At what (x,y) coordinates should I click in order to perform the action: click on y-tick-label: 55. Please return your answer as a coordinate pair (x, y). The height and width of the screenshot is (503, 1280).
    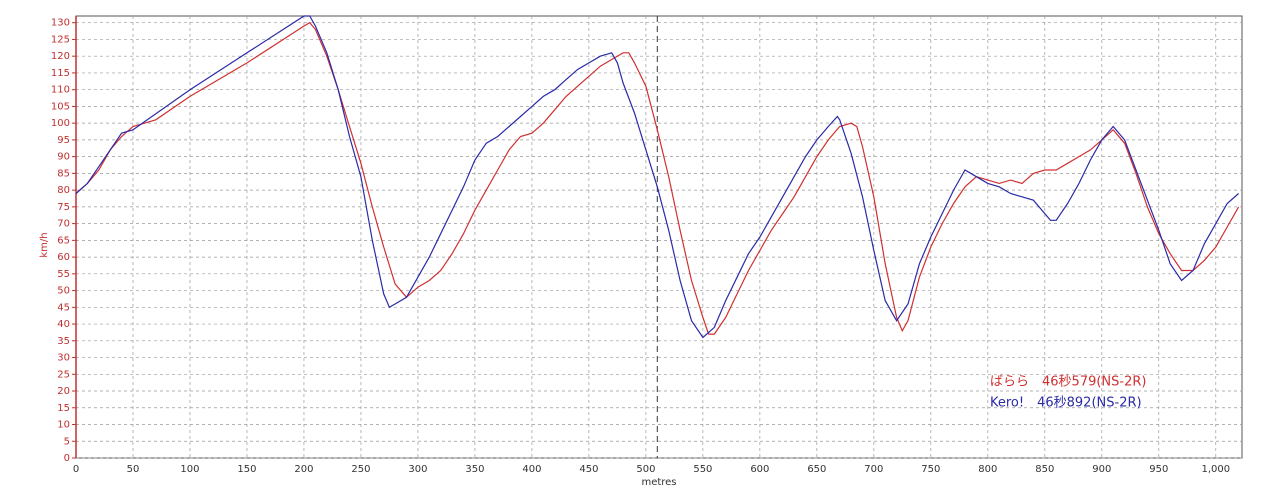
    Looking at the image, I should click on (63, 274).